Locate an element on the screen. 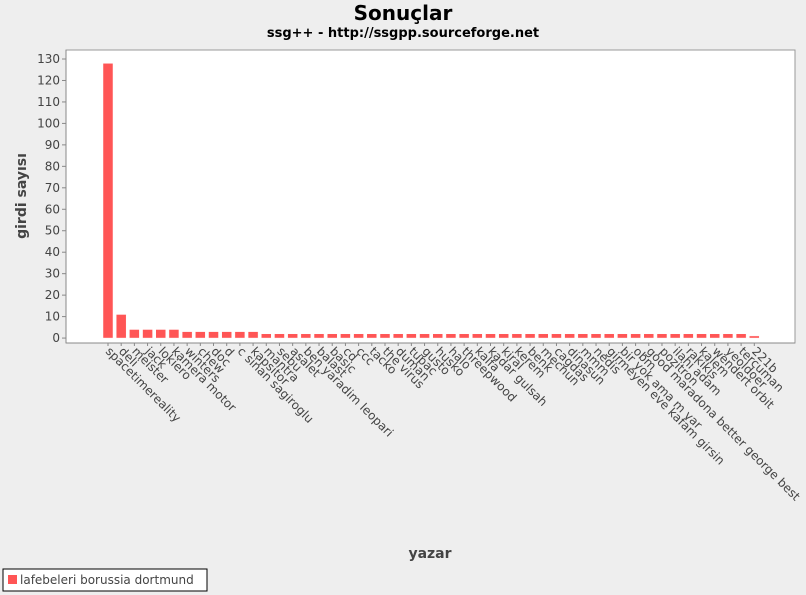 The image size is (806, 595). x-axis-label: yazar is located at coordinates (429, 554).